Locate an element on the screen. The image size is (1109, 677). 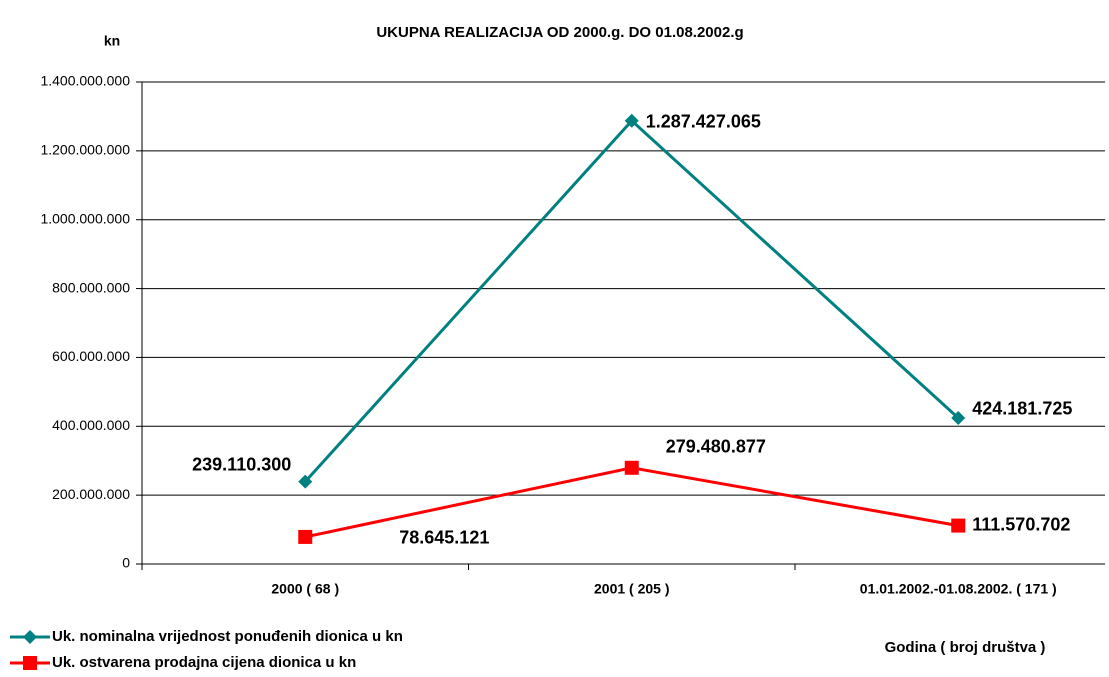
x-tick-label: 2001 ( 205 ) is located at coordinates (632, 589).